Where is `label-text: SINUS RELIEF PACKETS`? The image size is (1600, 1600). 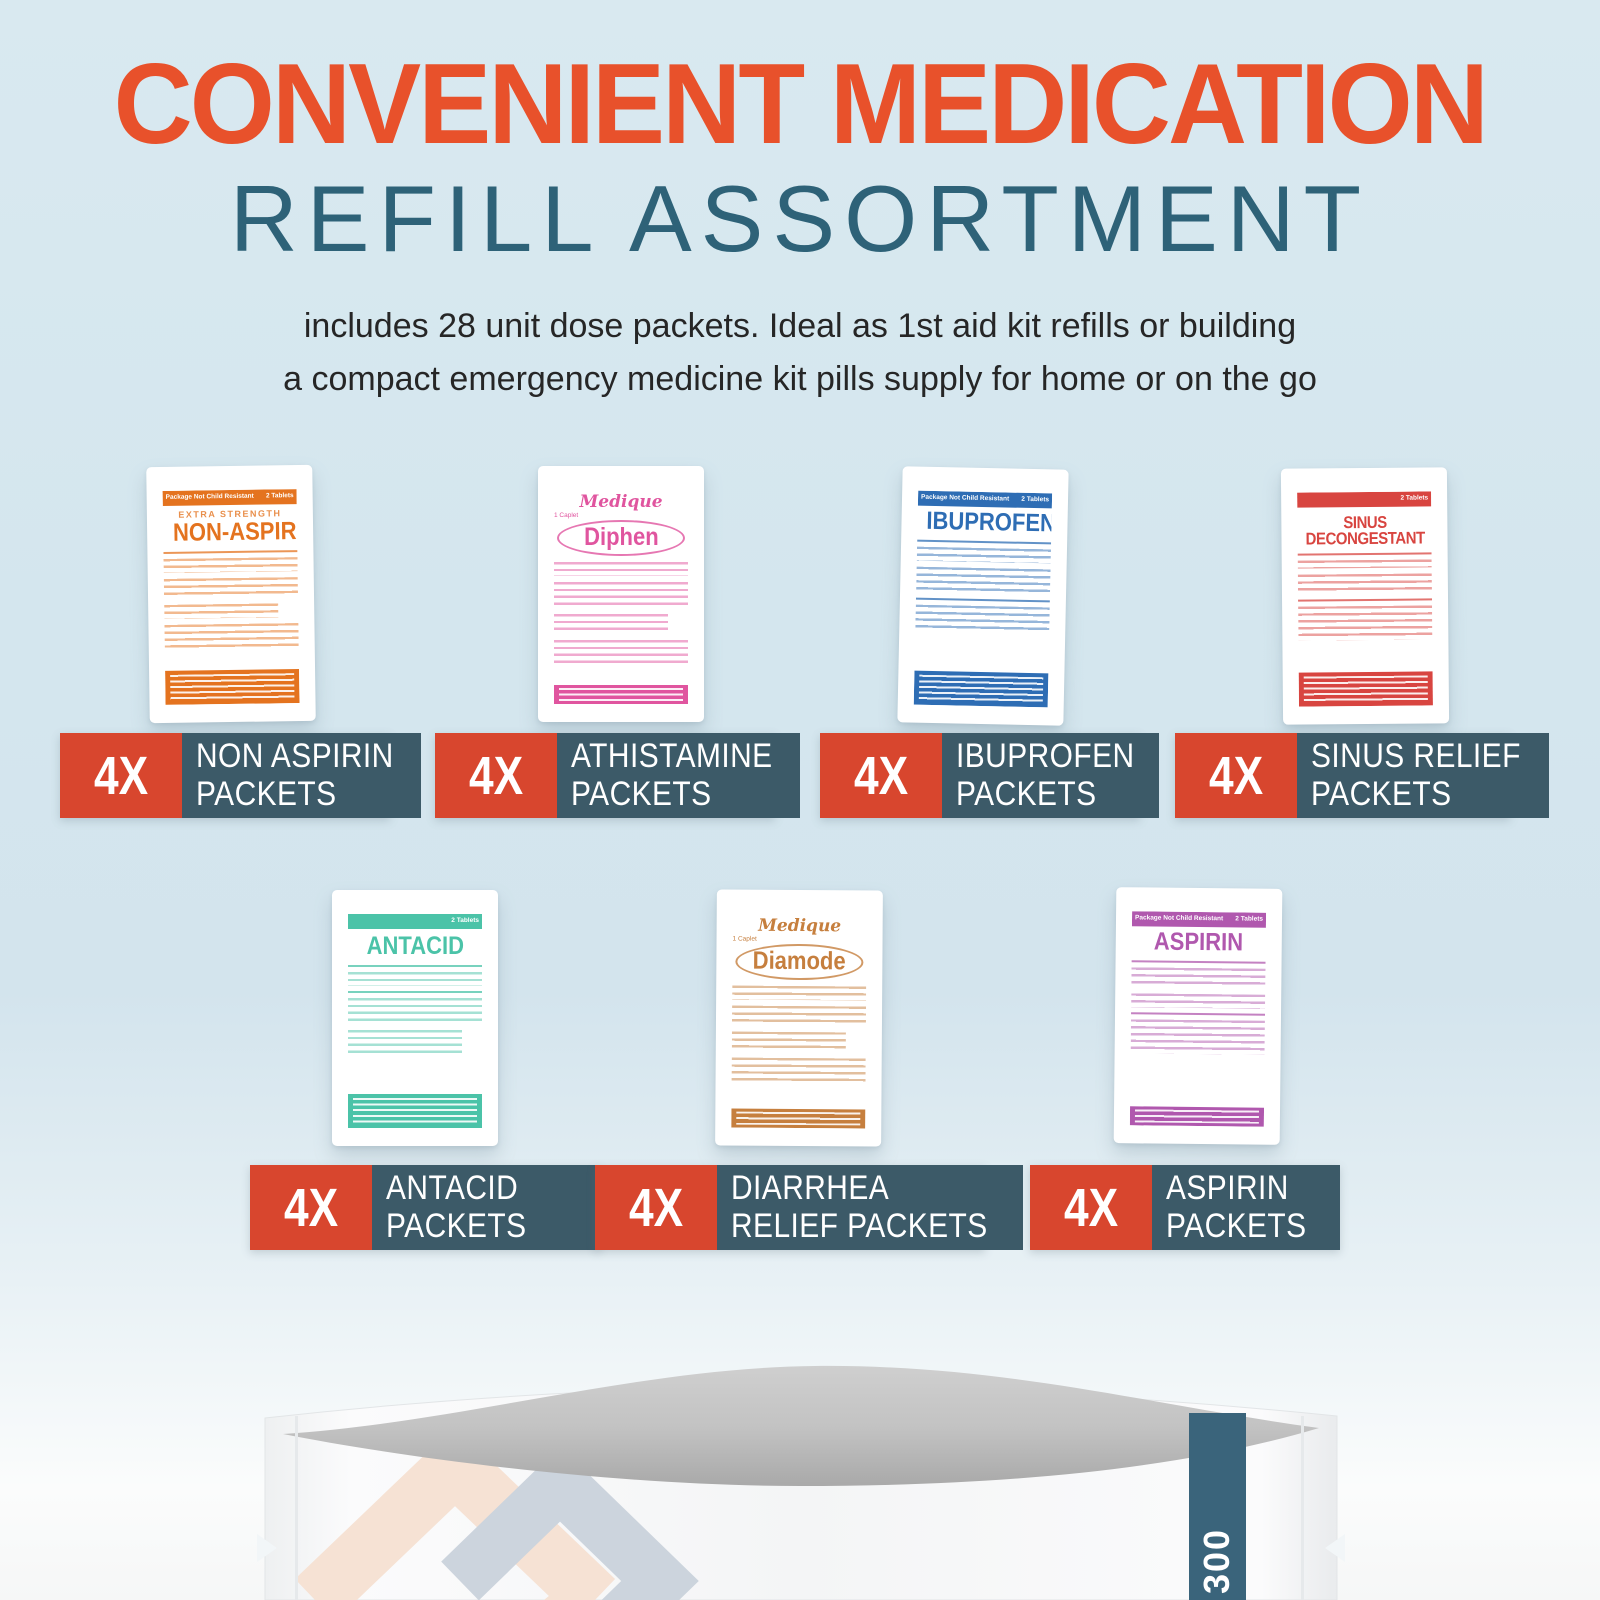 label-text: SINUS RELIEF PACKETS is located at coordinates (1423, 775).